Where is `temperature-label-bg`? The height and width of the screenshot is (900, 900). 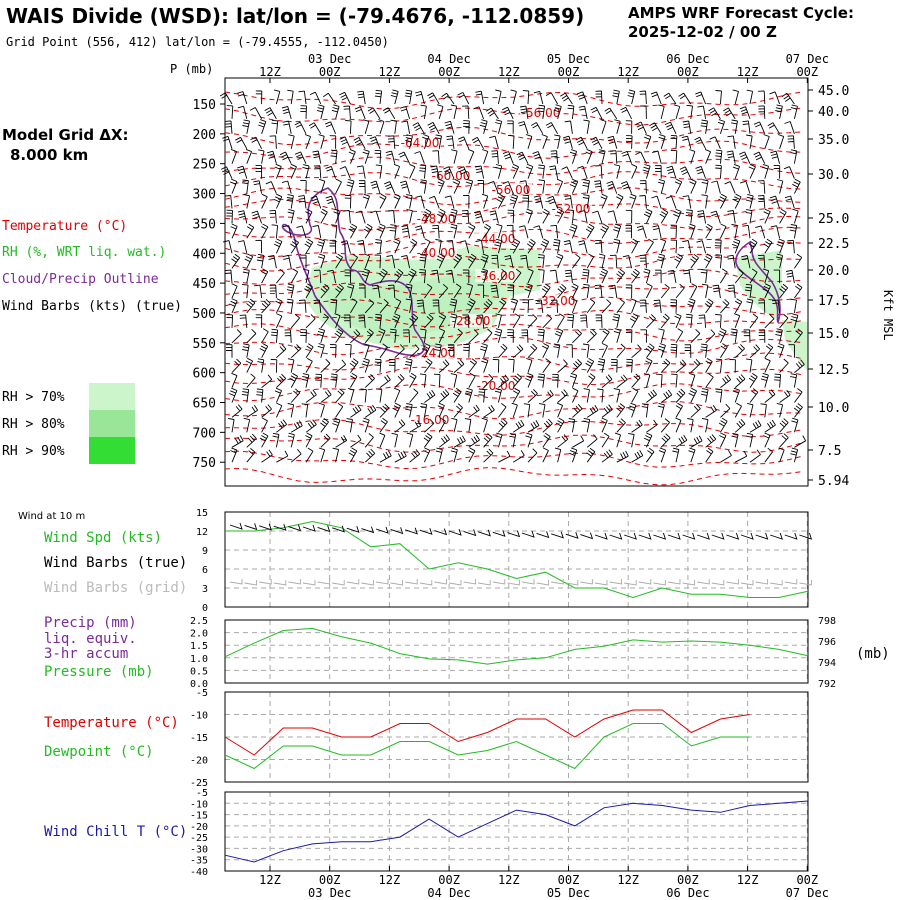 temperature-label-bg is located at coordinates (436, 252).